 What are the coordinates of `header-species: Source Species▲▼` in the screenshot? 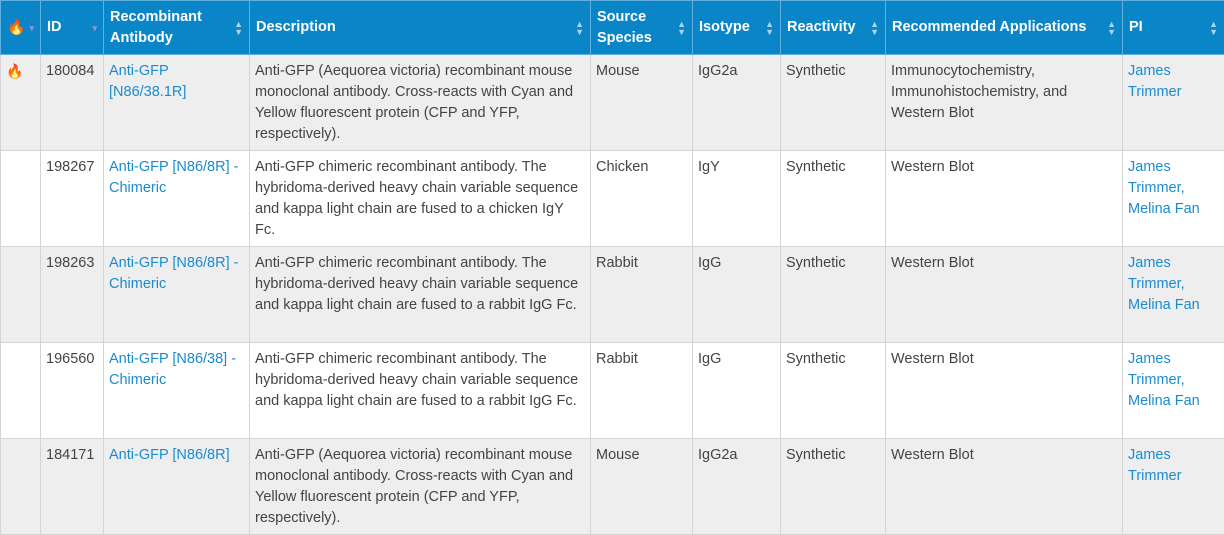 It's located at (642, 28).